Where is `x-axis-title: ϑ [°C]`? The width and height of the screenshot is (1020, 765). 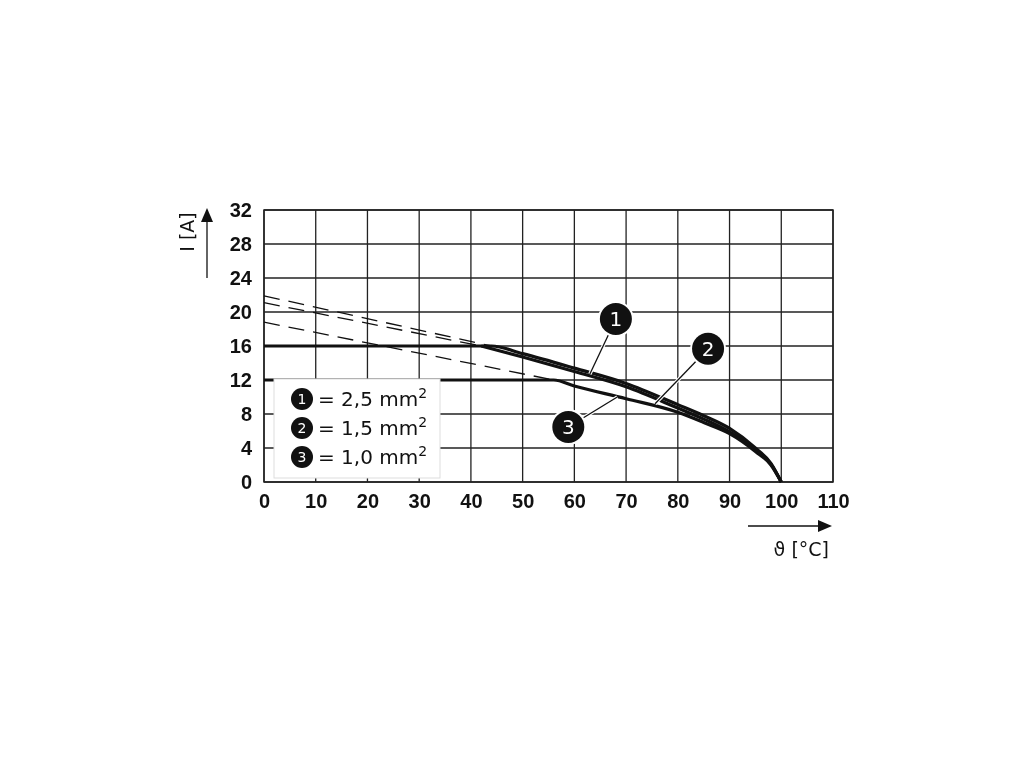 x-axis-title: ϑ [°C] is located at coordinates (801, 549).